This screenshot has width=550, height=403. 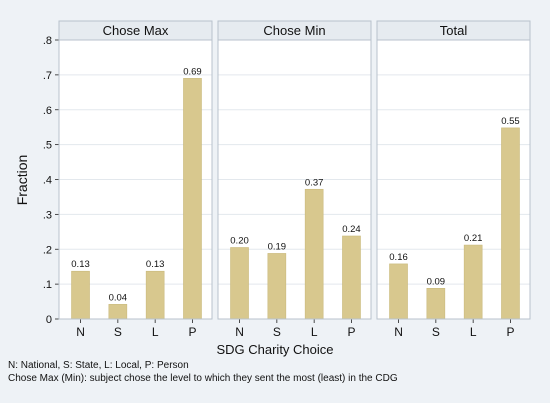 I want to click on y-tick-label: .4, so click(x=47, y=181).